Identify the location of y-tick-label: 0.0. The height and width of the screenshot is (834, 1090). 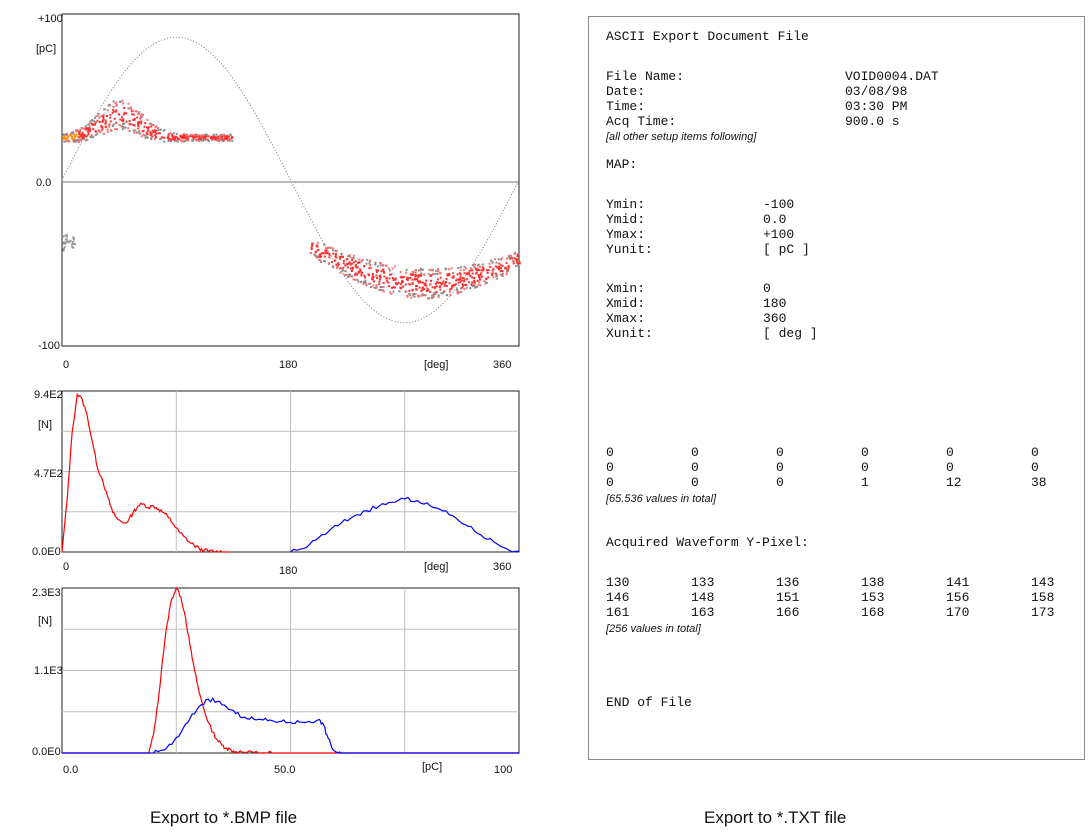
(43, 183).